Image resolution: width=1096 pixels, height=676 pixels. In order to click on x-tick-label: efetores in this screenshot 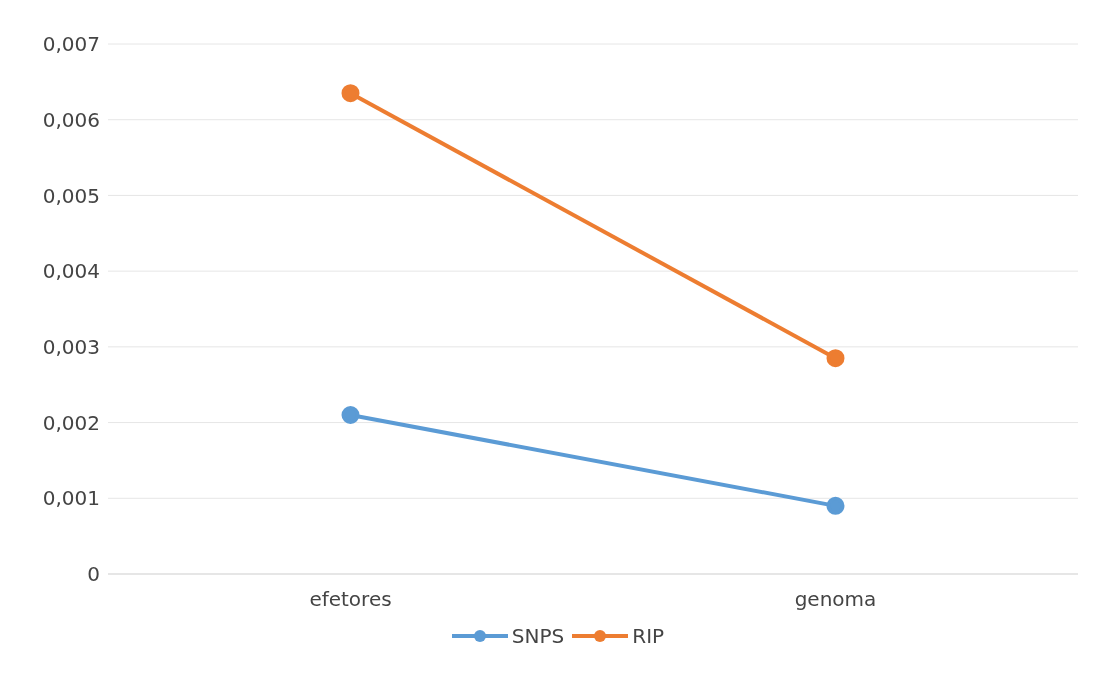, I will do `click(350, 599)`.